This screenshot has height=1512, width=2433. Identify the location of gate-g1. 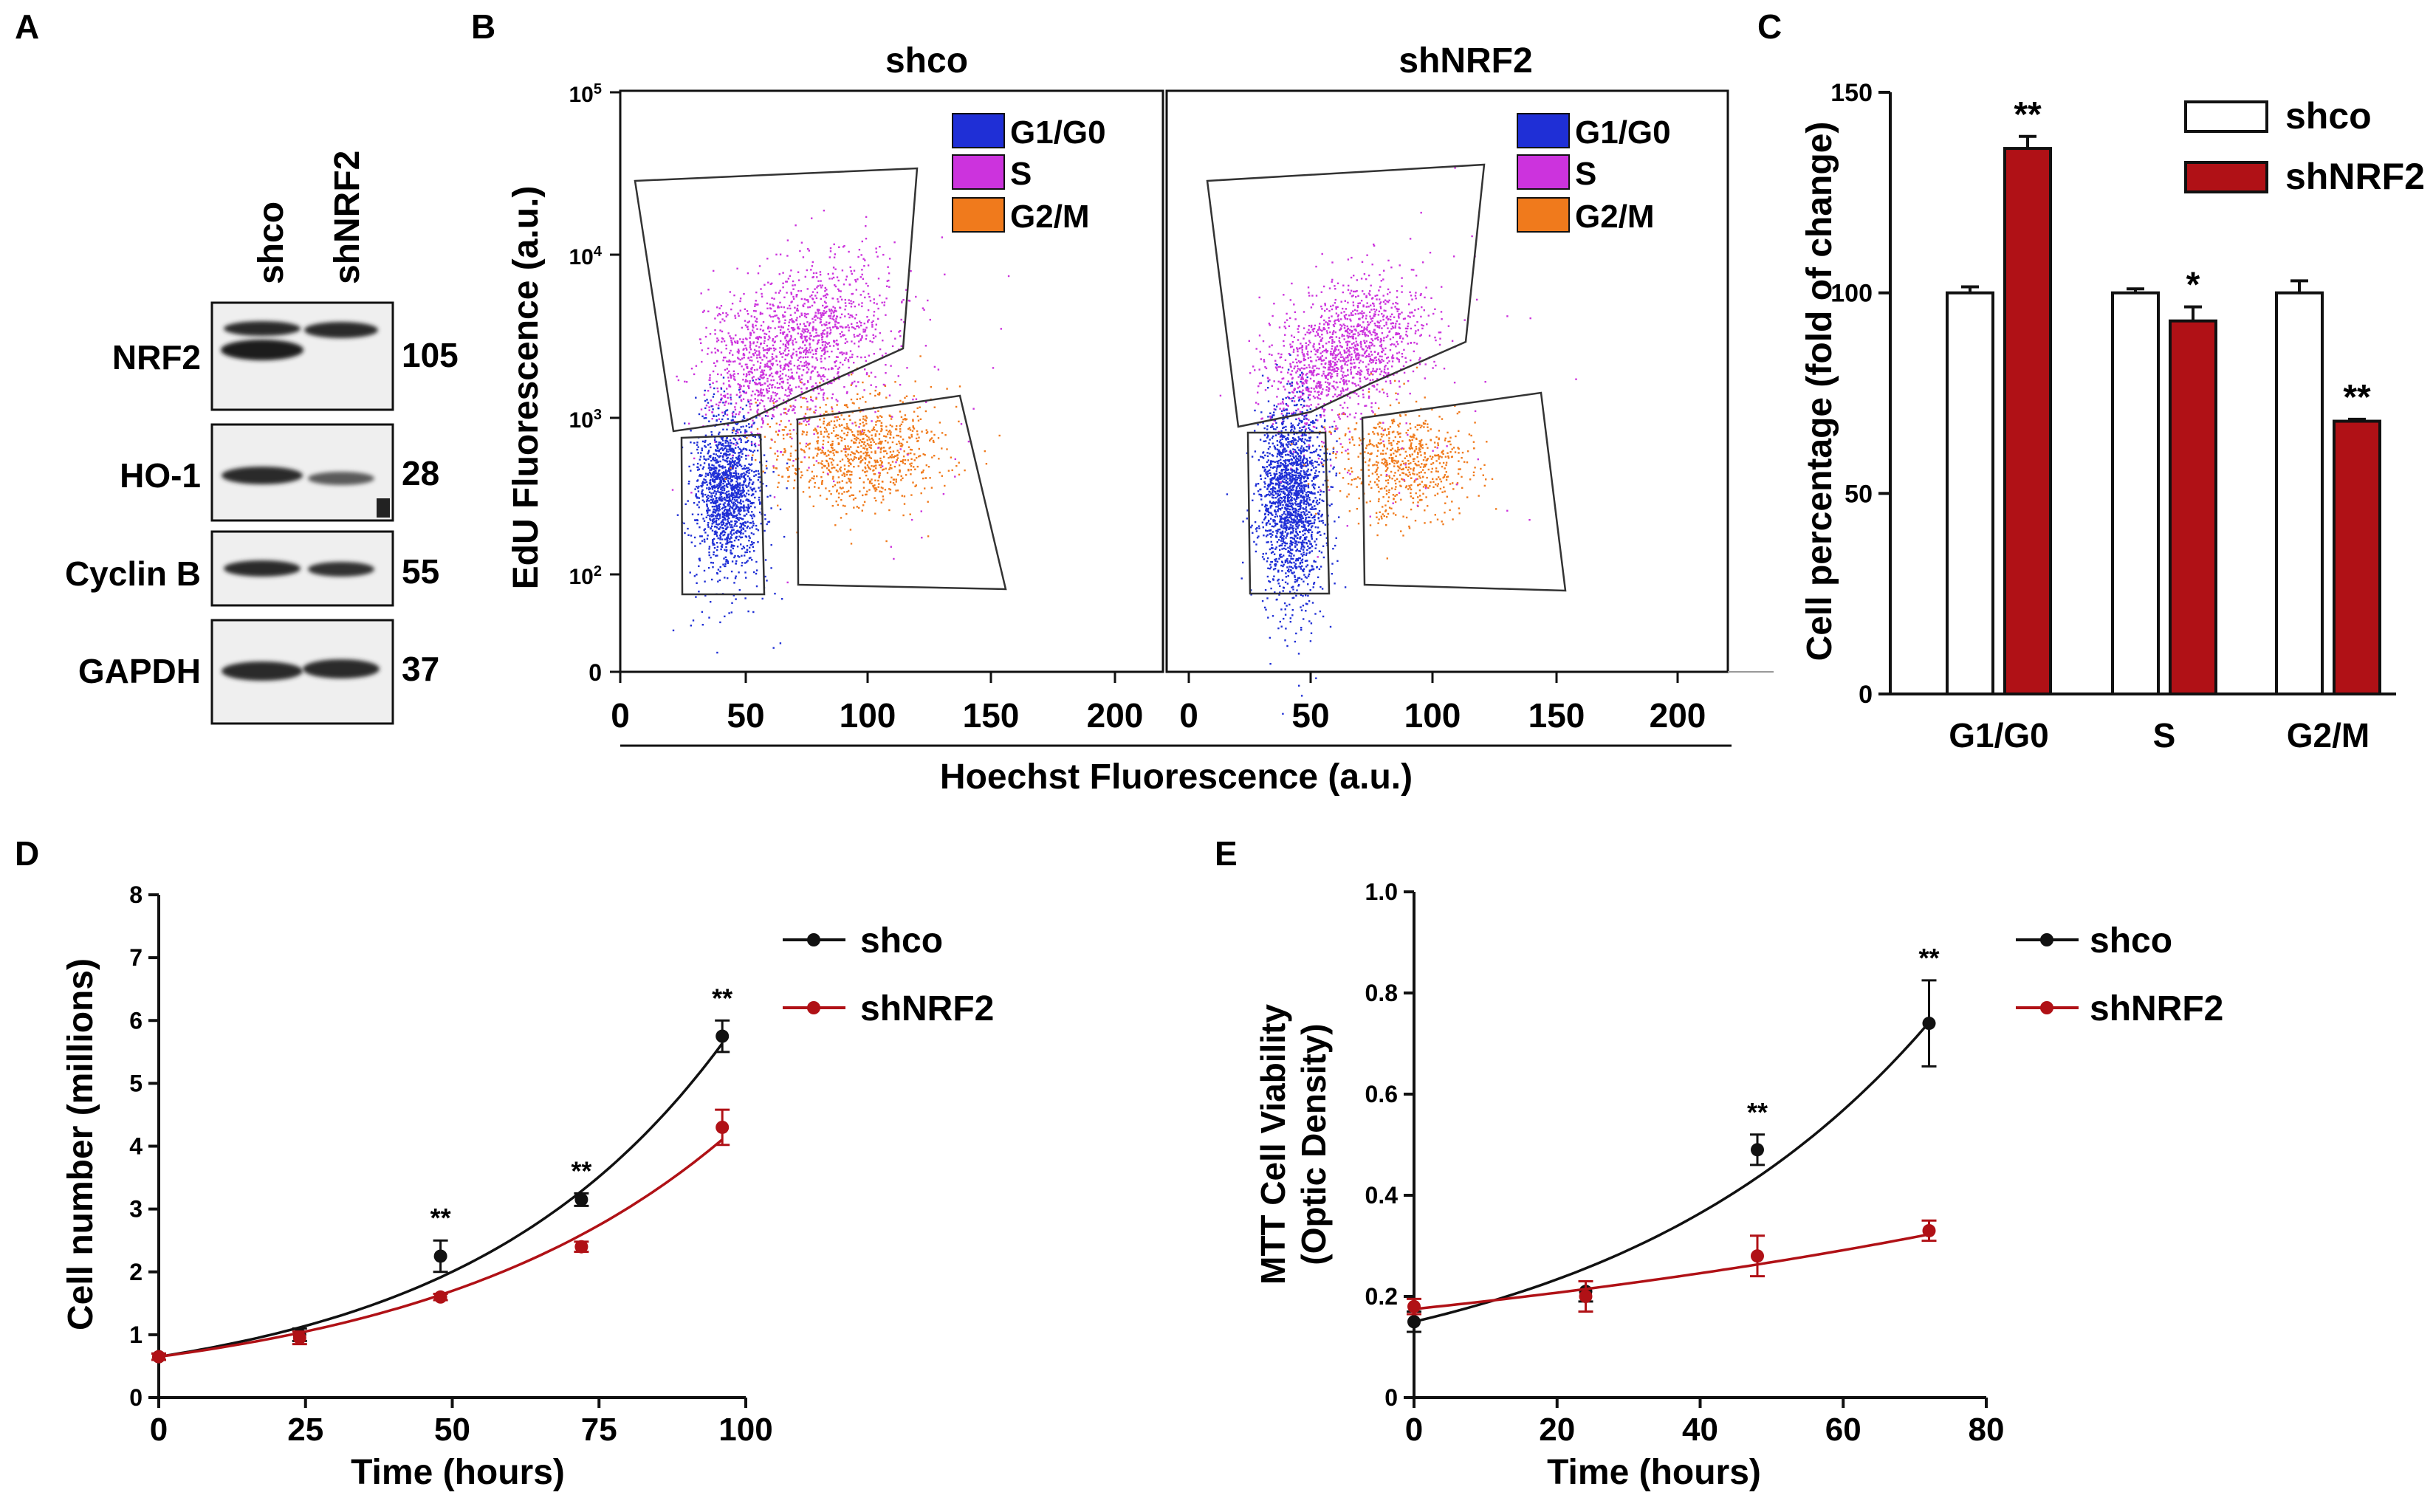
(723, 514).